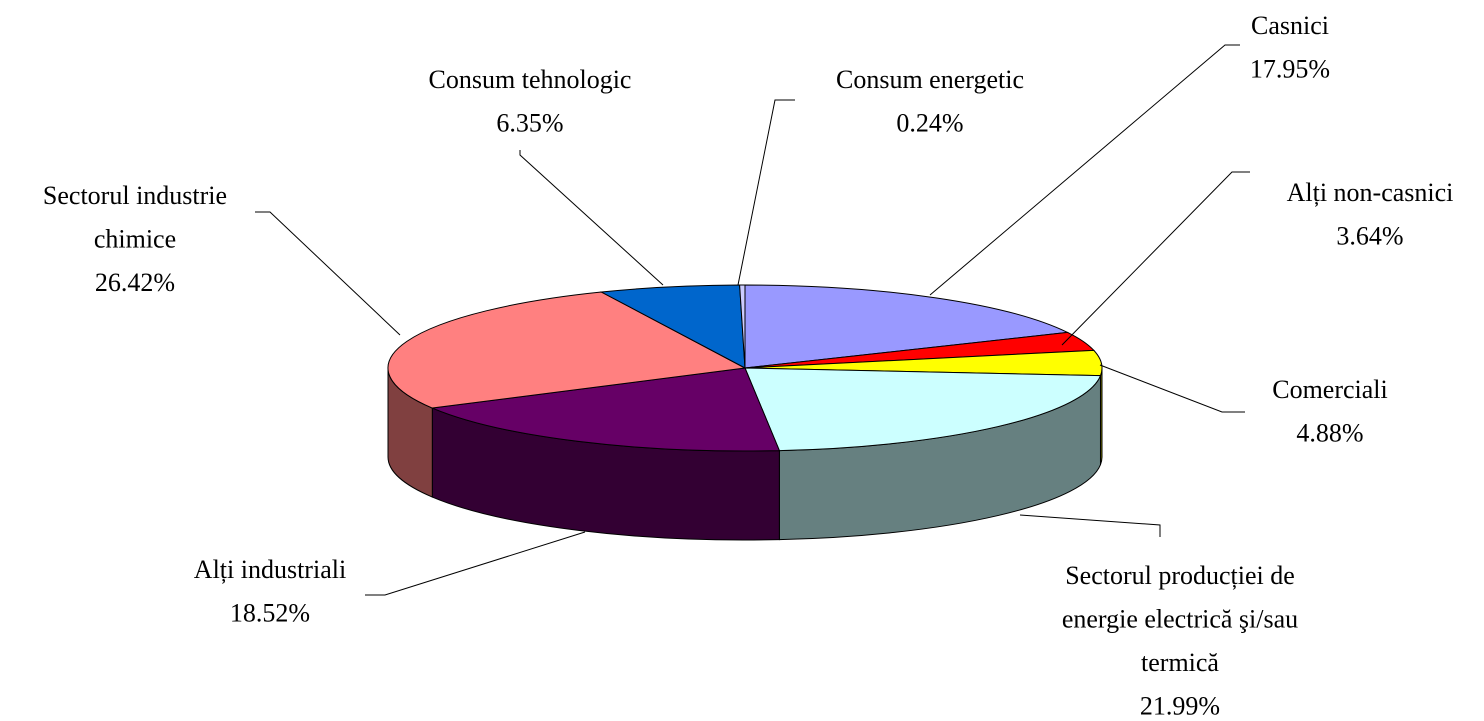 This screenshot has width=1484, height=721. I want to click on value-label: 4.88%, so click(1329, 432).